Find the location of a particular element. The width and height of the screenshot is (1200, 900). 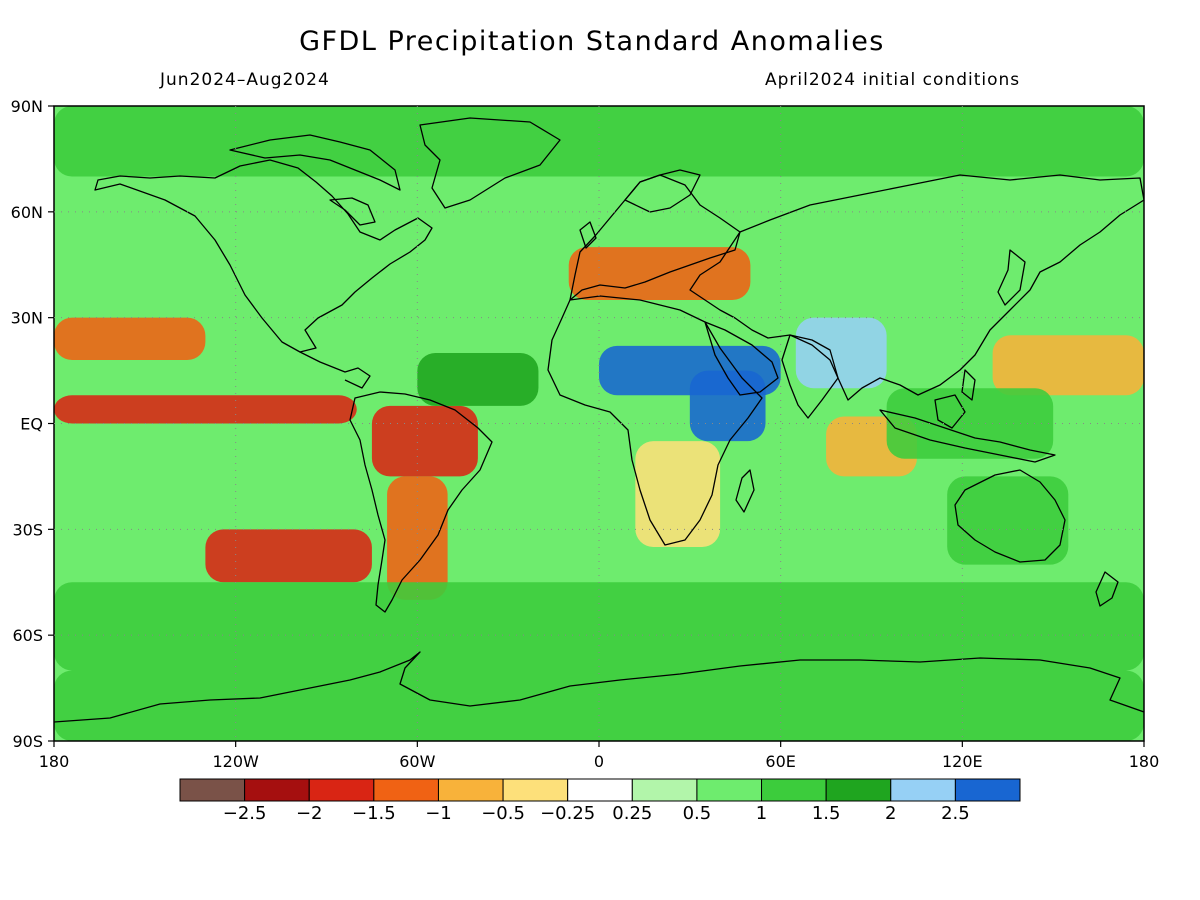

colorbar-label: −1 is located at coordinates (438, 813).